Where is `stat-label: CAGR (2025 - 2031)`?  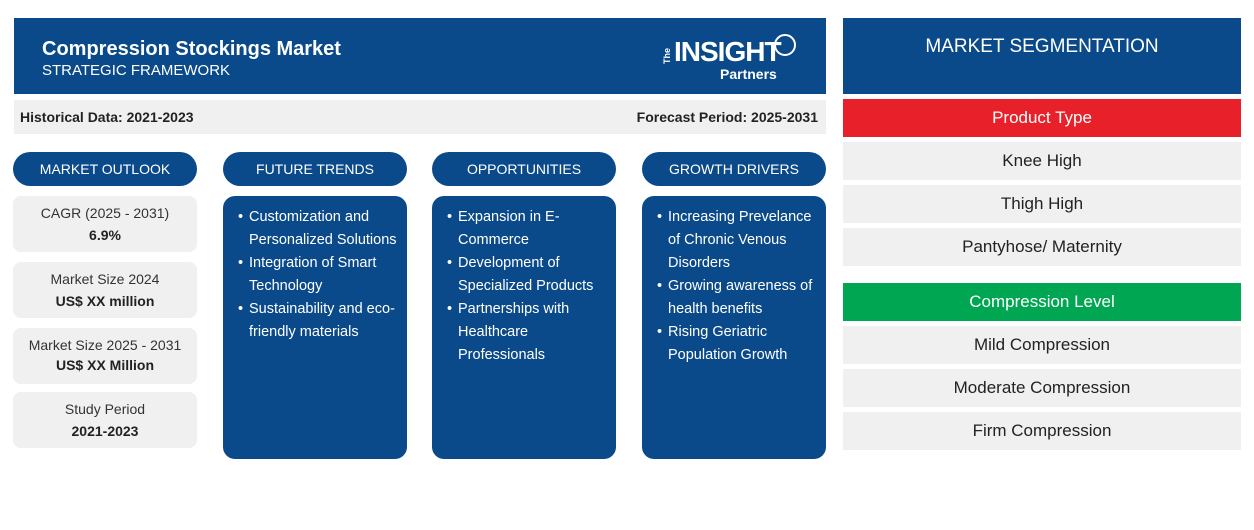
stat-label: CAGR (2025 - 2031) is located at coordinates (105, 213).